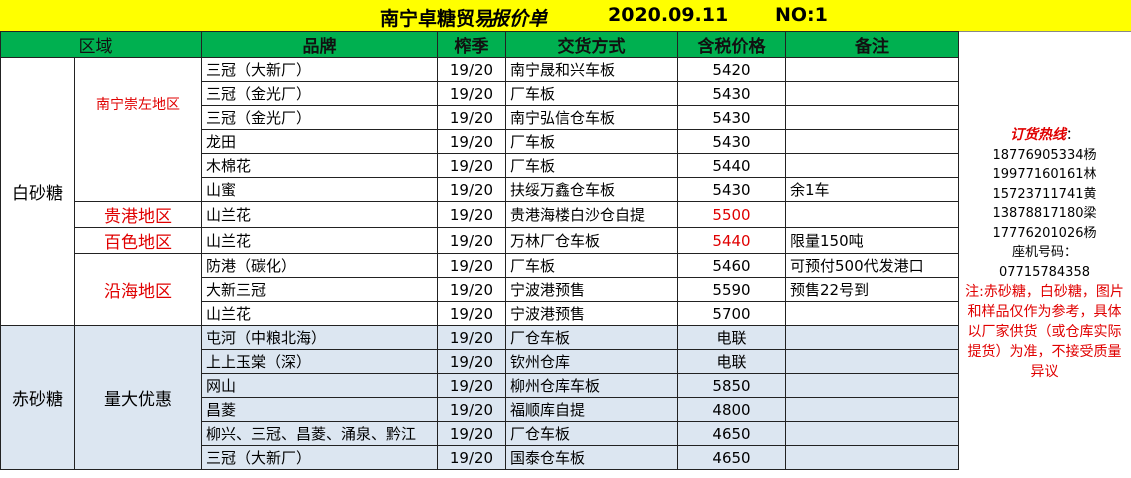 The height and width of the screenshot is (478, 1131). I want to click on cell-price: 电联, so click(731, 337).